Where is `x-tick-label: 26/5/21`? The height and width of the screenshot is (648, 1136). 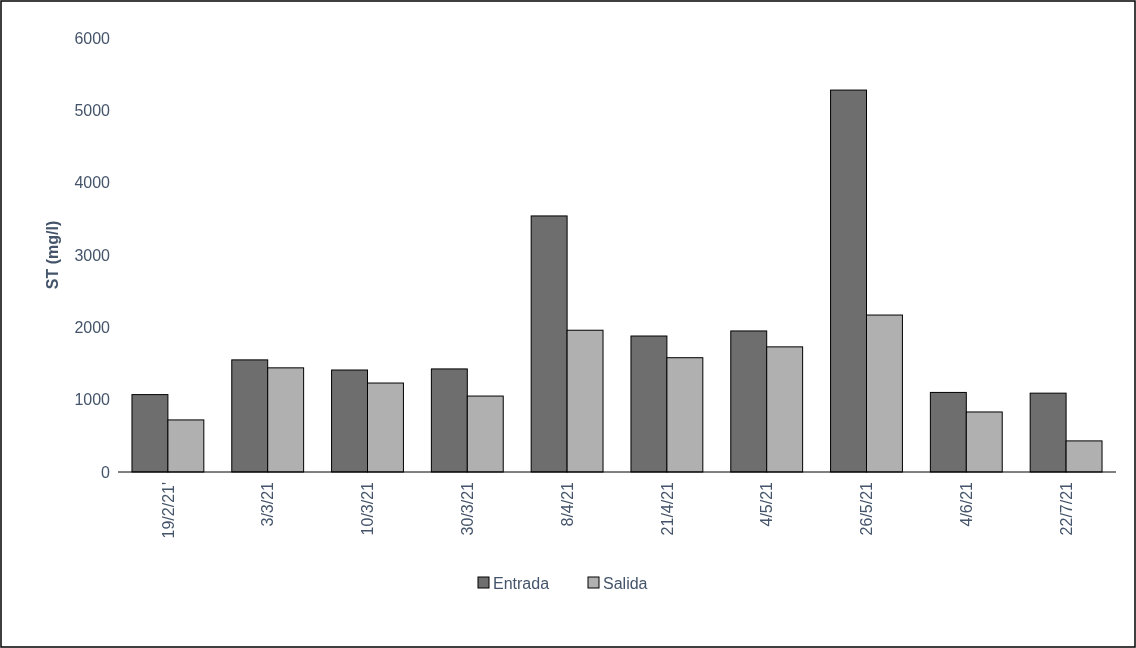
x-tick-label: 26/5/21 is located at coordinates (867, 508).